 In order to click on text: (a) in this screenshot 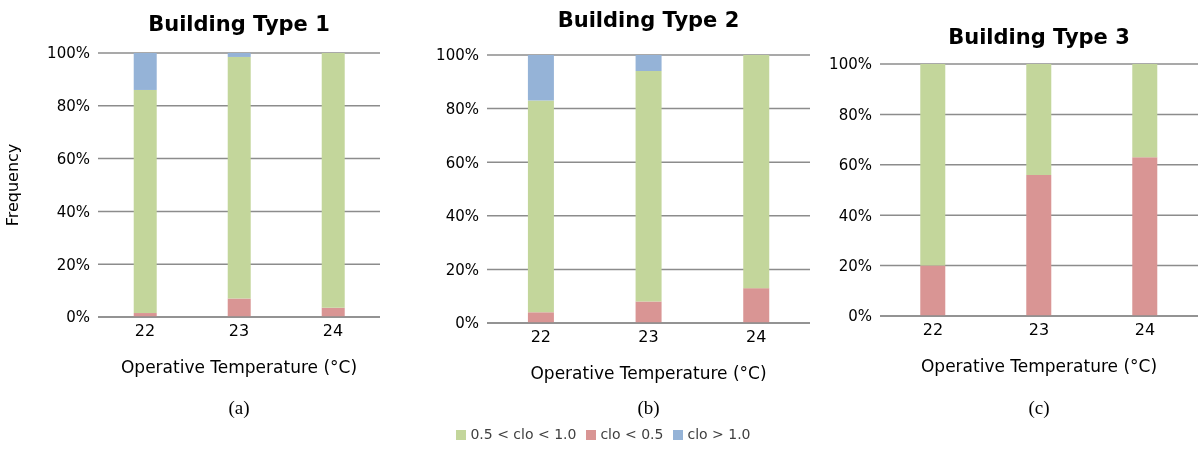, I will do `click(239, 408)`.